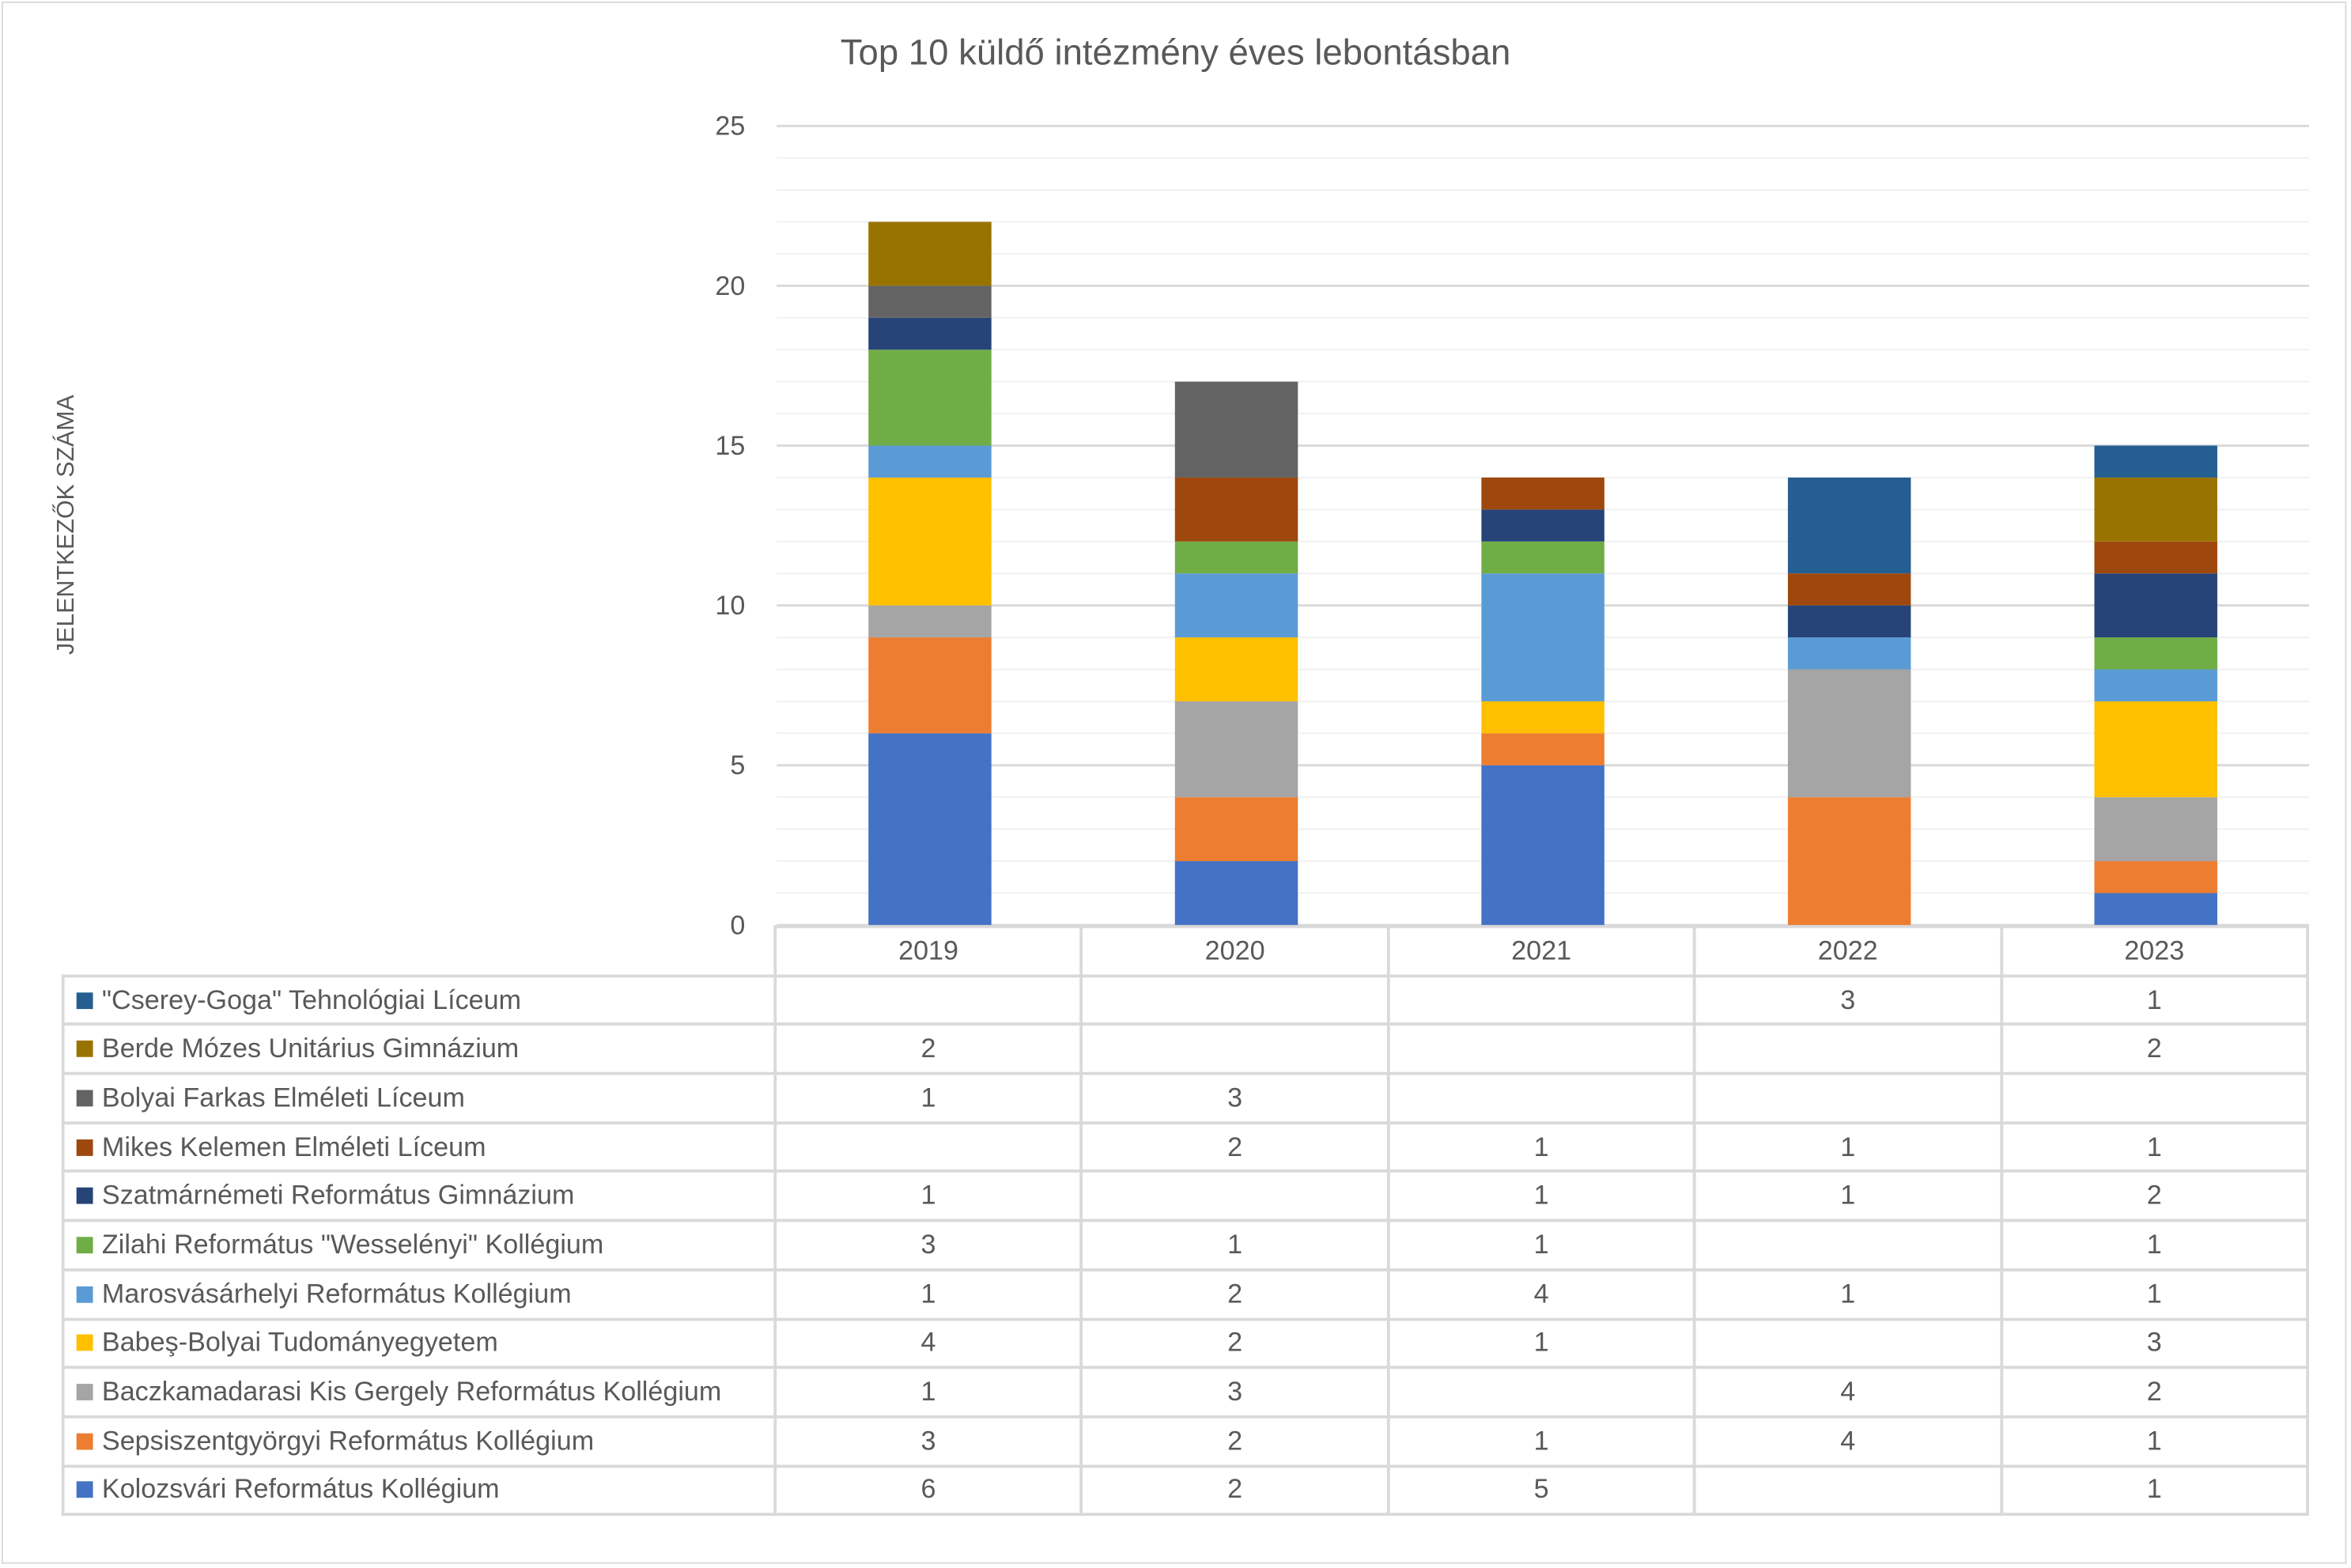  What do you see at coordinates (2154, 950) in the screenshot?
I see `x-tick-label: 2023` at bounding box center [2154, 950].